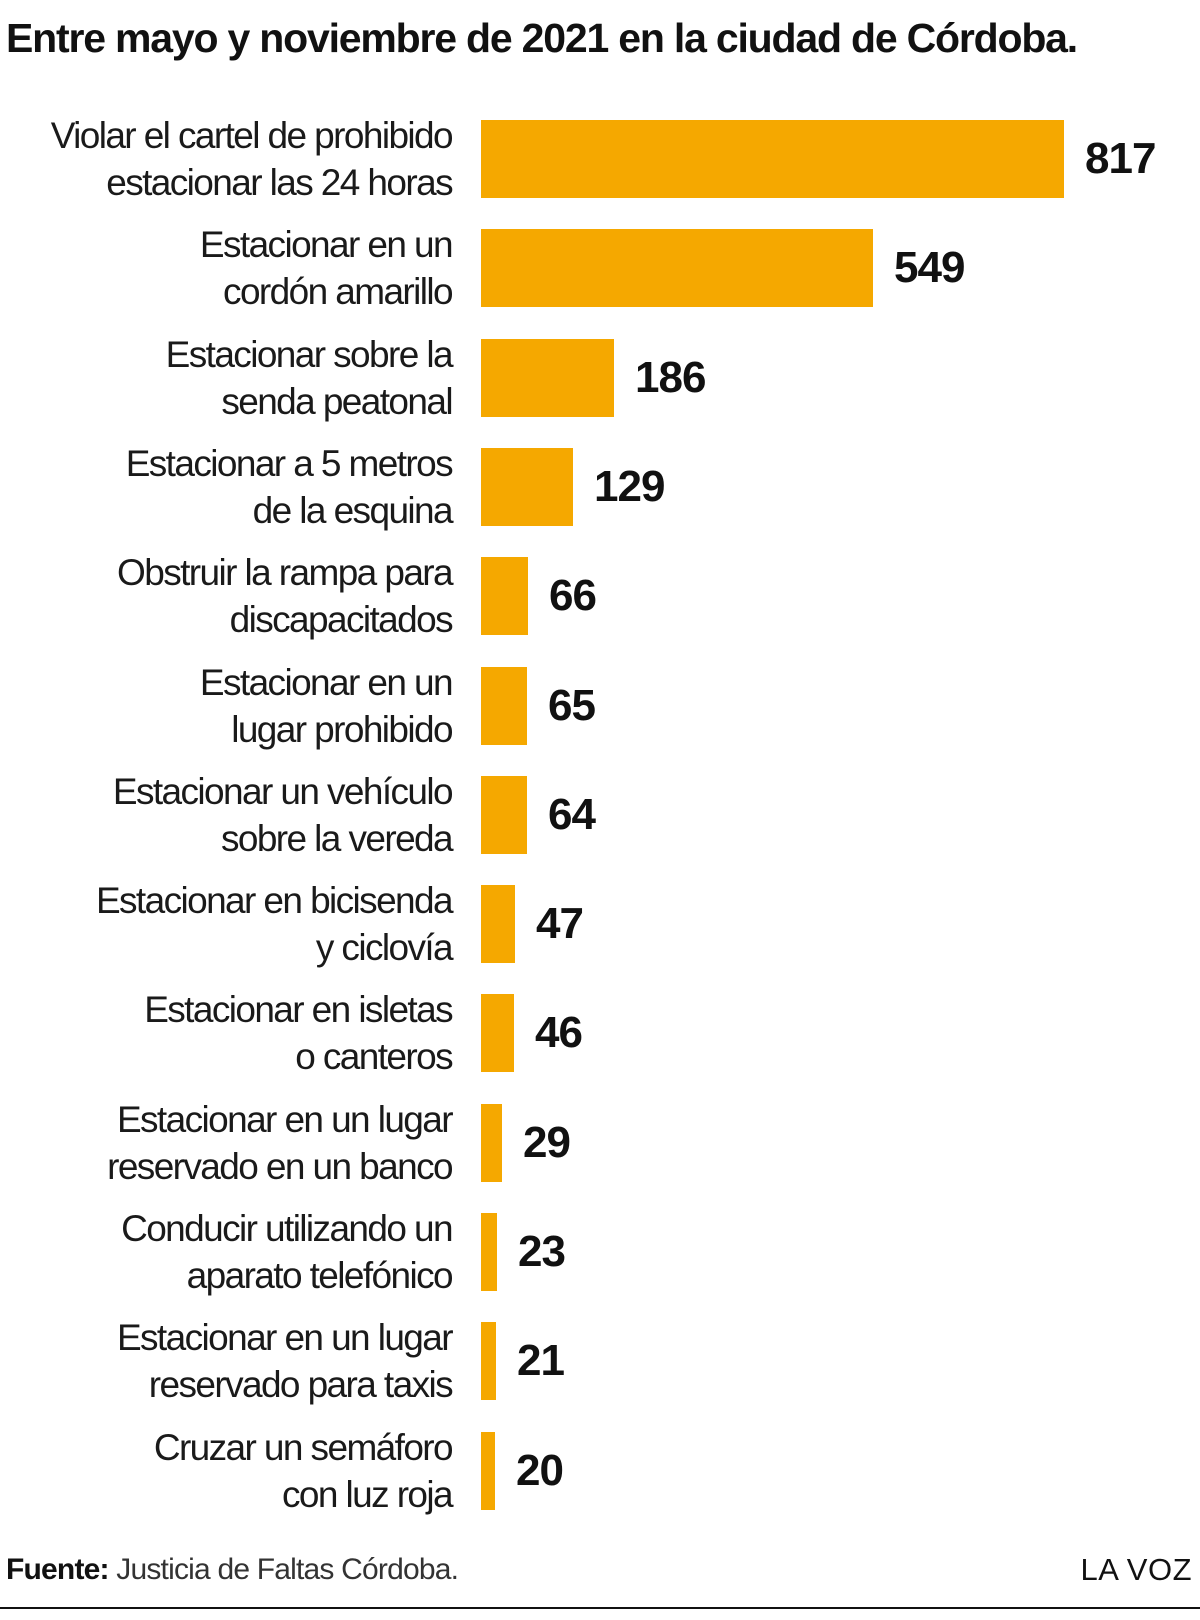 This screenshot has width=1200, height=1620. What do you see at coordinates (326, 268) in the screenshot?
I see `bar-label: Estacionar en un cordón amarillo` at bounding box center [326, 268].